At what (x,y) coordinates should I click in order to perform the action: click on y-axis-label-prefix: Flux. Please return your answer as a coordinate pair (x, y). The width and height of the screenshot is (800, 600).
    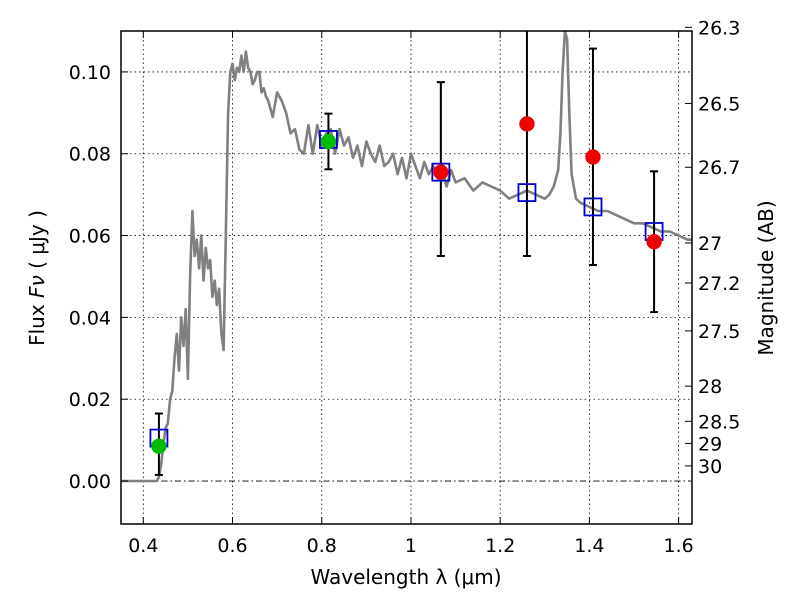
    Looking at the image, I should click on (37, 322).